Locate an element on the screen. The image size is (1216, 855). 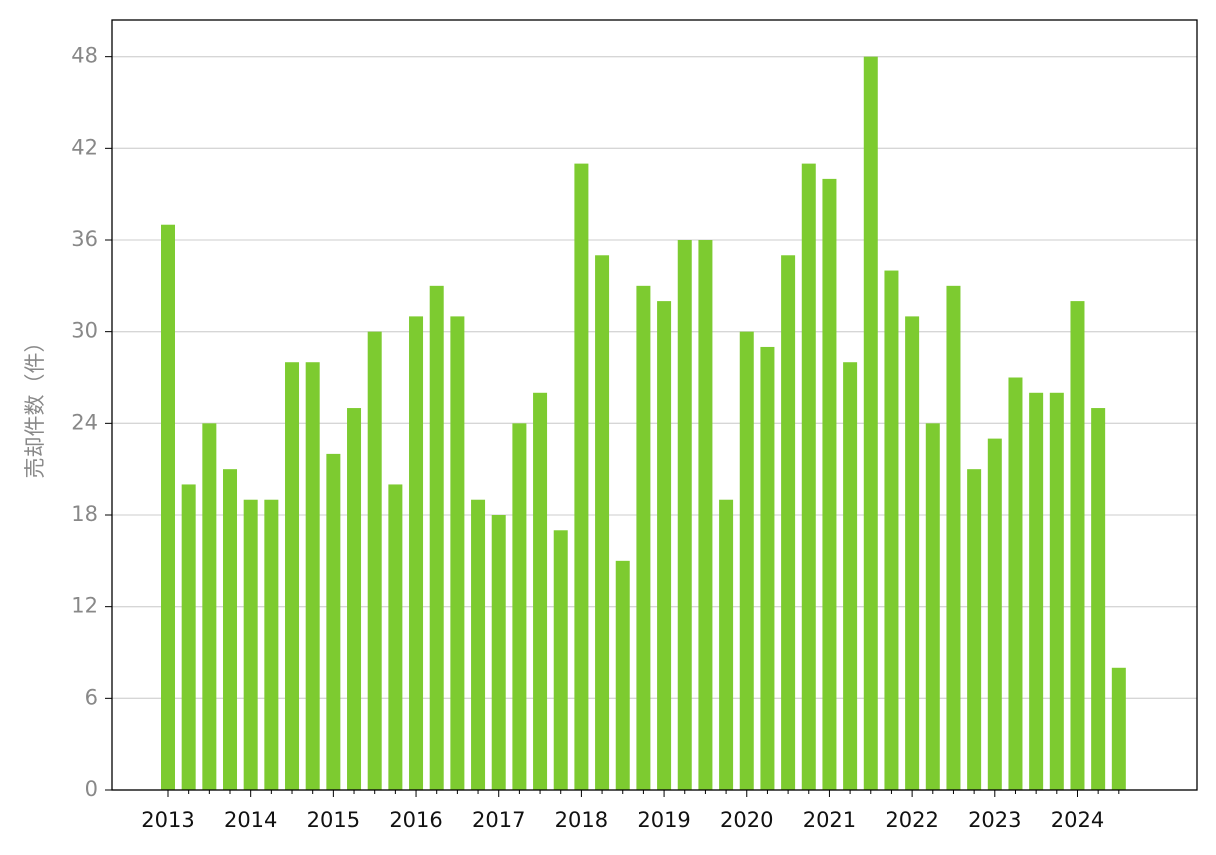
y-tick-label: 12 is located at coordinates (84, 606).